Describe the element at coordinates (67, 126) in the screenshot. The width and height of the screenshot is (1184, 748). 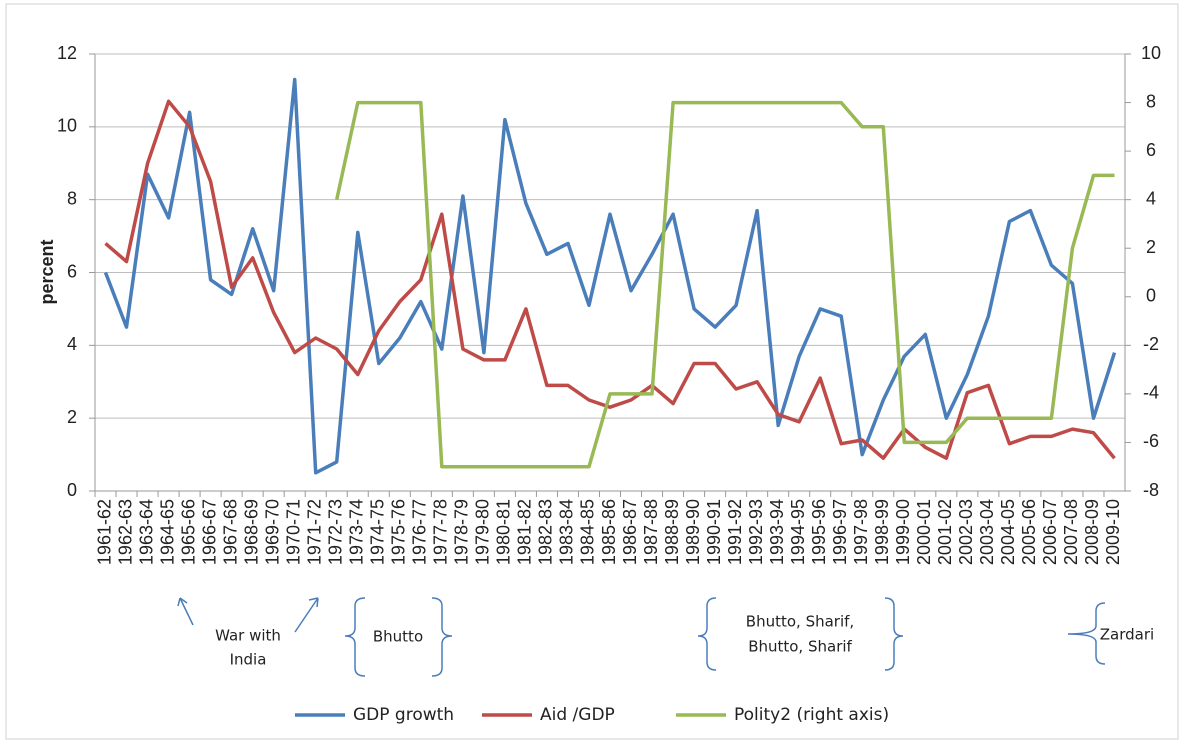
I see `y-tick-label: 10` at that location.